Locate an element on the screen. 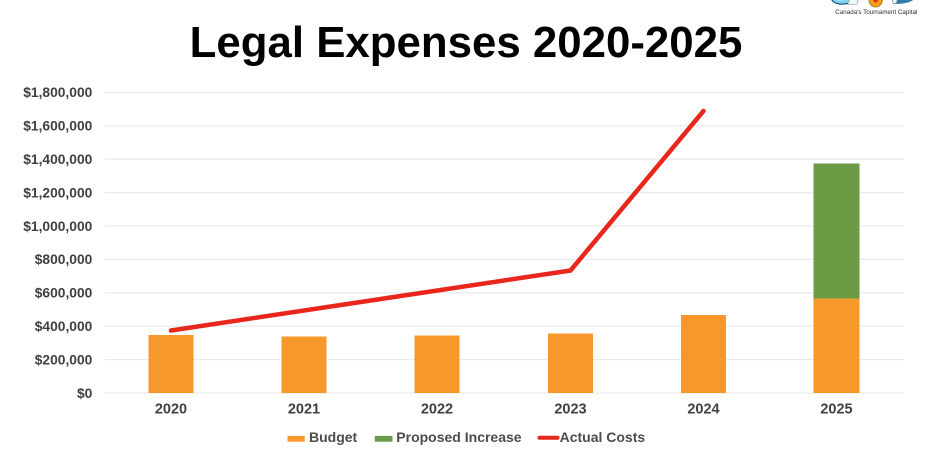 This screenshot has width=928, height=454. svg-text: 2025 is located at coordinates (836, 410).